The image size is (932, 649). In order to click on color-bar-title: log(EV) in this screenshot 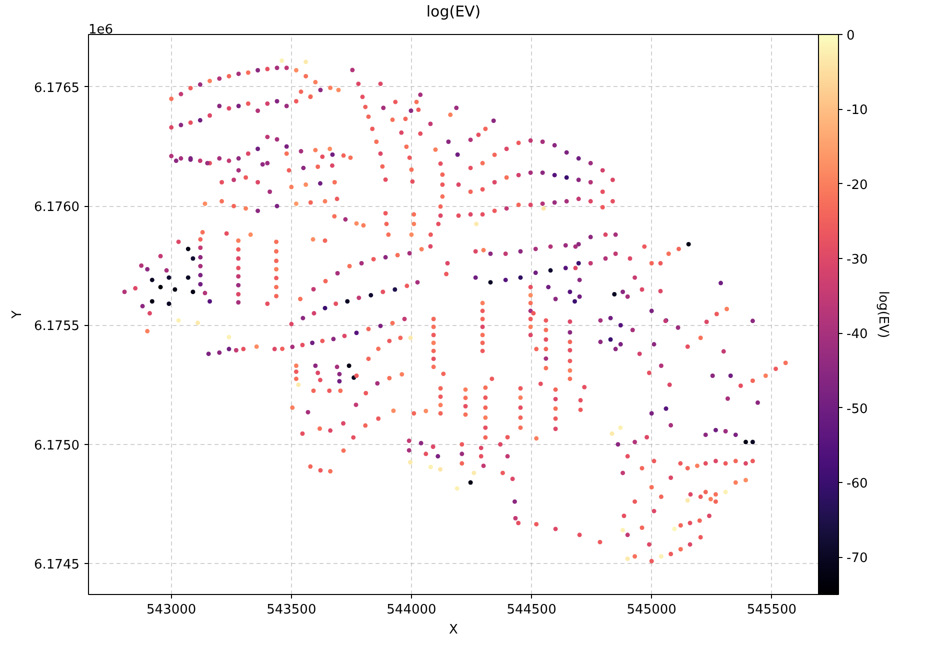, I will do `click(883, 314)`.